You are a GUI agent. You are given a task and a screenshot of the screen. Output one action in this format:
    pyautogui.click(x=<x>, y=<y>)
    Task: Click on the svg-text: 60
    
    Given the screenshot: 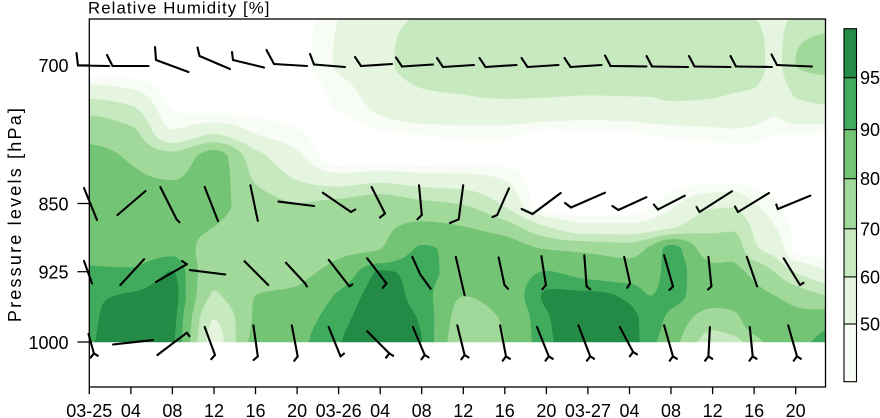 What is the action you would take?
    pyautogui.click(x=870, y=277)
    